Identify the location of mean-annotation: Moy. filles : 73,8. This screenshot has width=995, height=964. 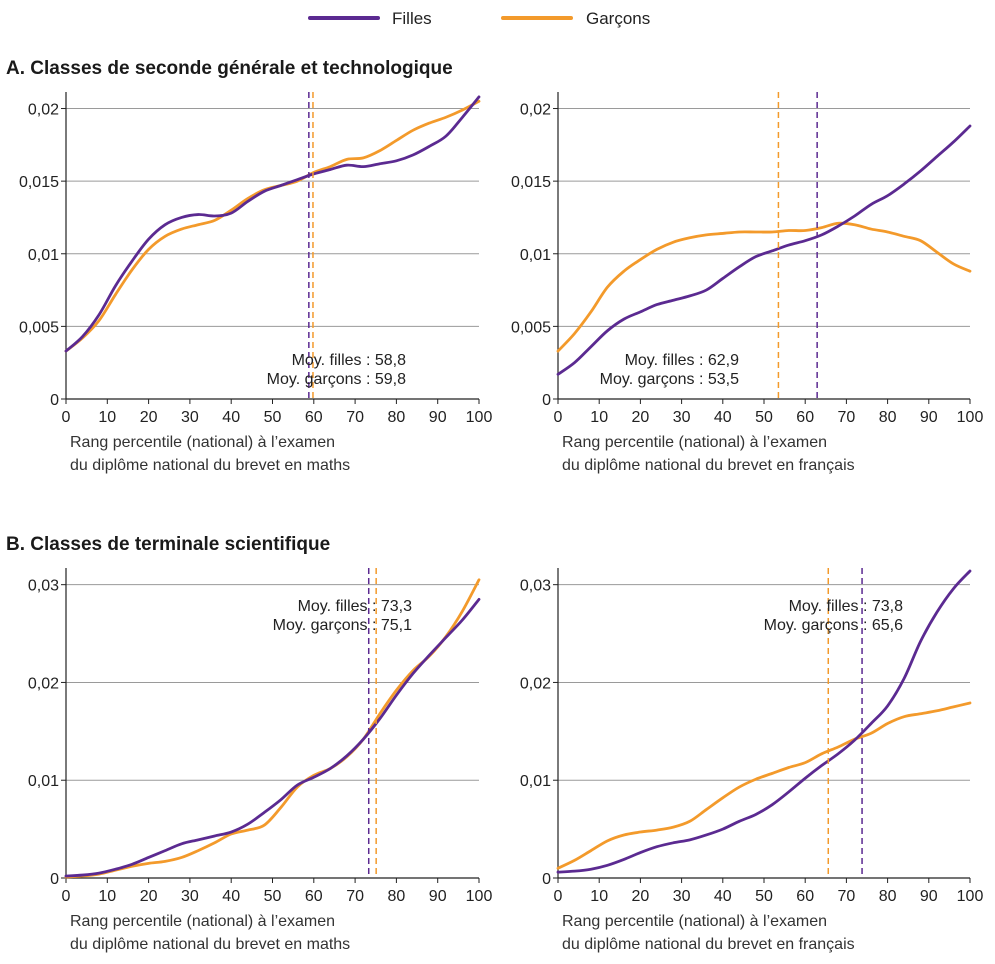
(846, 606).